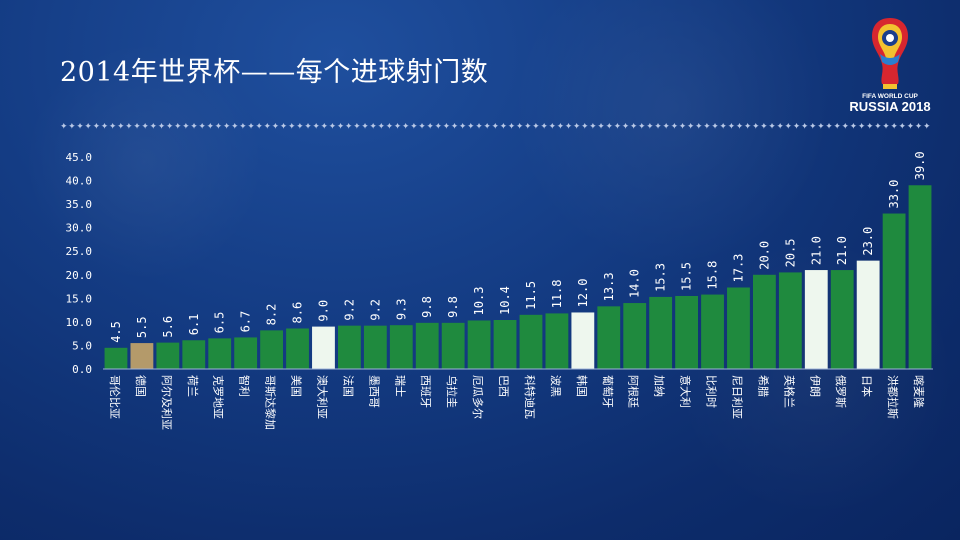 This screenshot has width=960, height=540. Describe the element at coordinates (192, 386) in the screenshot. I see `x-tick-label: 荷兰` at that location.